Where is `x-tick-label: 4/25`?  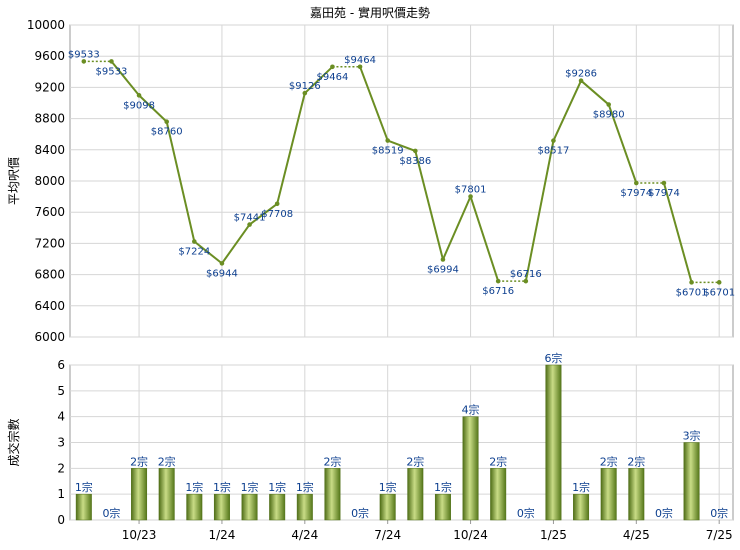
x-tick-label: 4/25 is located at coordinates (636, 535).